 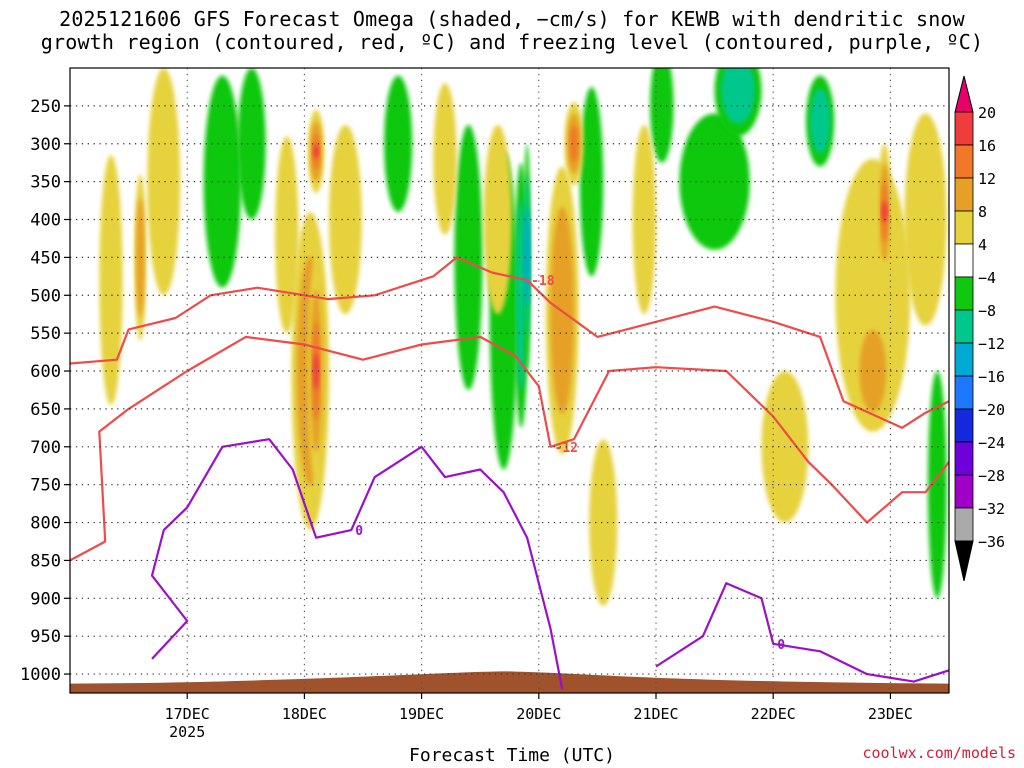 I want to click on x-tick-label-20DEC: 20DEC, so click(x=538, y=714).